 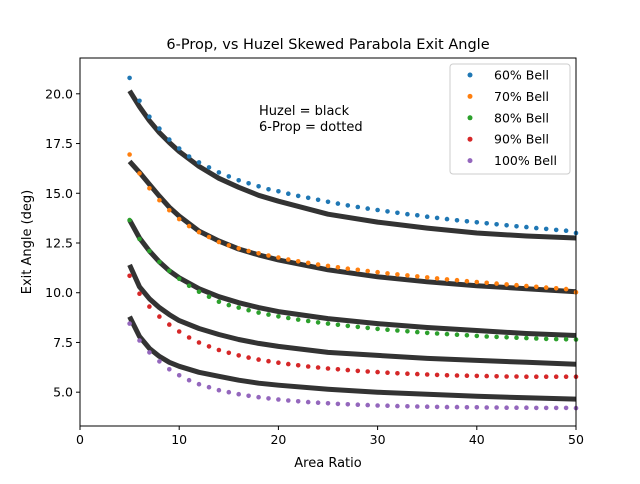 What do you see at coordinates (63, 392) in the screenshot?
I see `y-tick-label: 5.0` at bounding box center [63, 392].